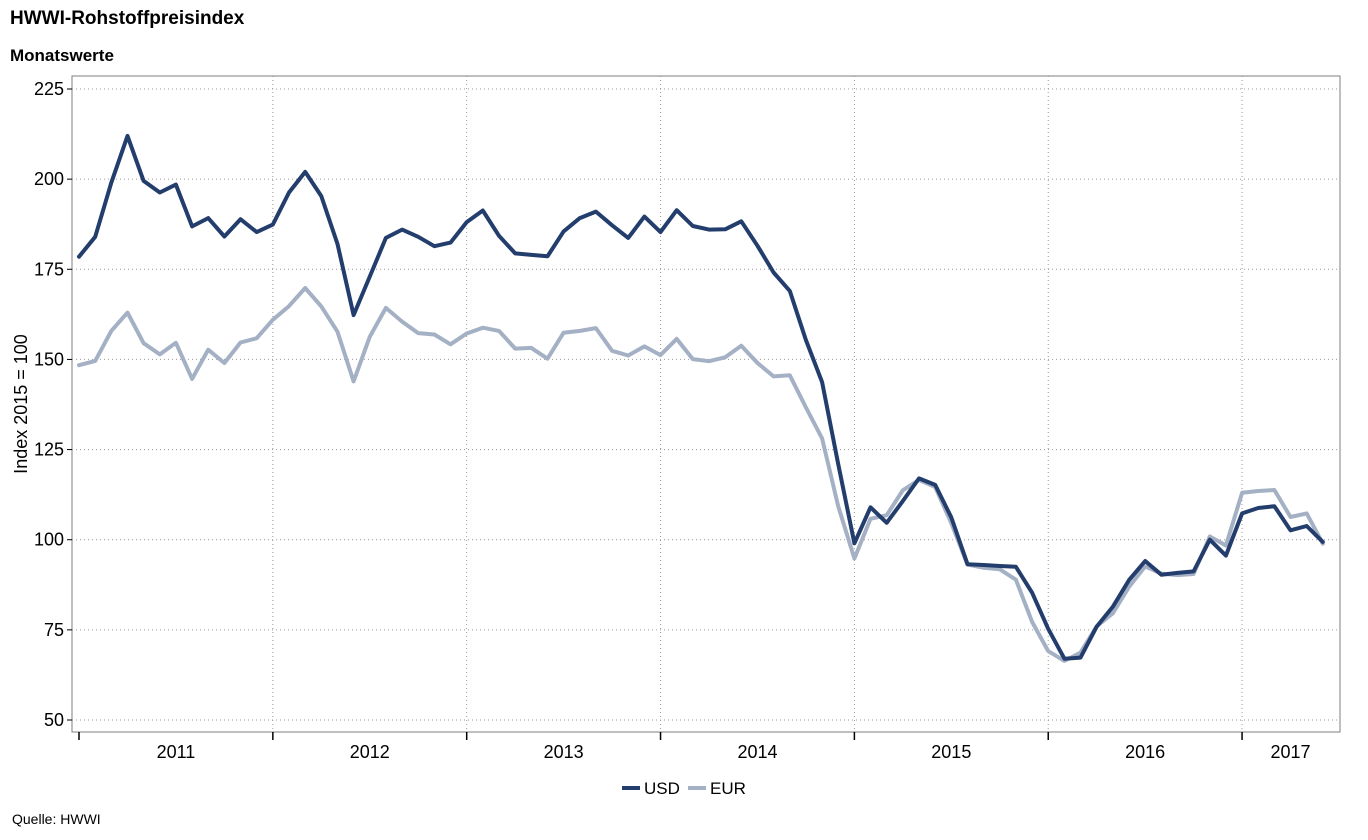  Describe the element at coordinates (62, 55) in the screenshot. I see `chart-subtitle: Monatswerte` at that location.